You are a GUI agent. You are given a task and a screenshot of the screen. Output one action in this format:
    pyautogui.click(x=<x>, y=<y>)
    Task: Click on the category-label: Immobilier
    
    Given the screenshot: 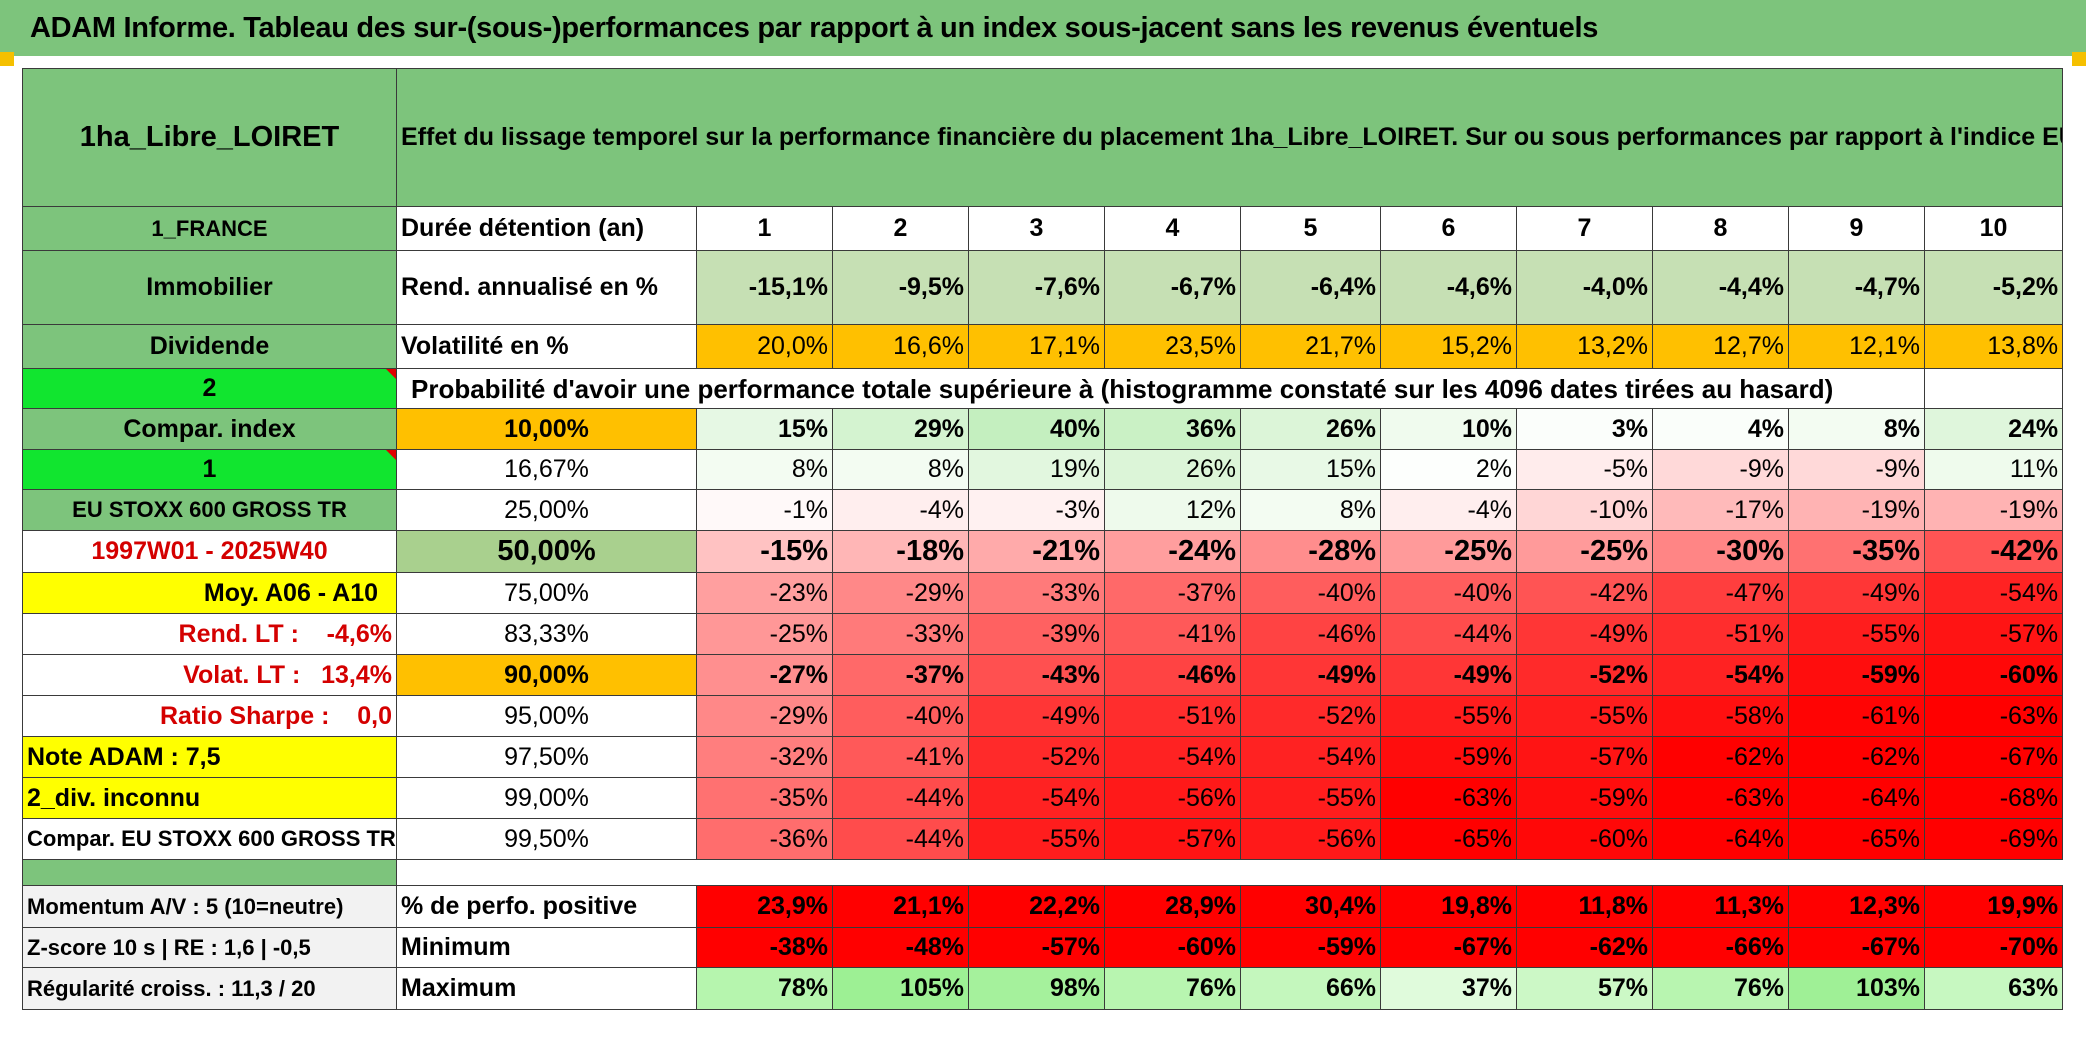 What is the action you would take?
    pyautogui.click(x=209, y=287)
    